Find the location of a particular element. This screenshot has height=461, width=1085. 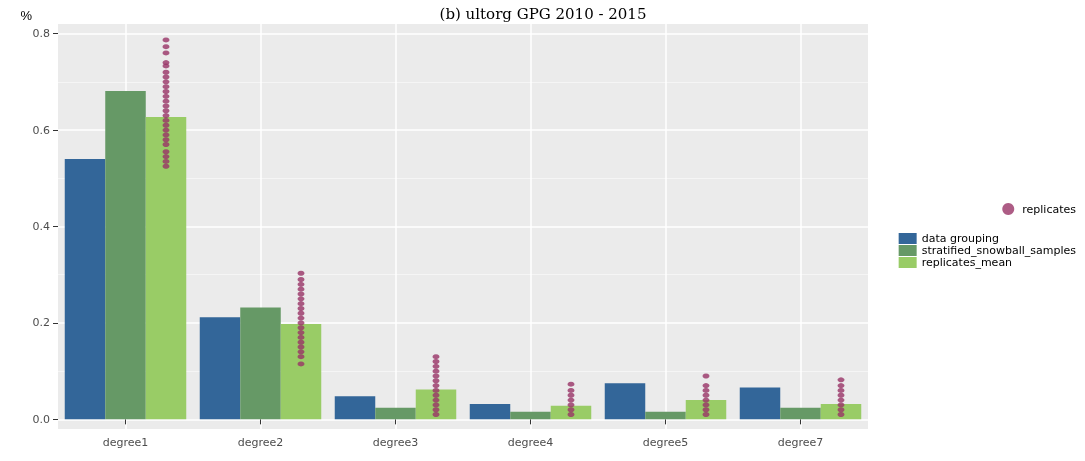

y-tick-label: 0.6 is located at coordinates (41, 130).